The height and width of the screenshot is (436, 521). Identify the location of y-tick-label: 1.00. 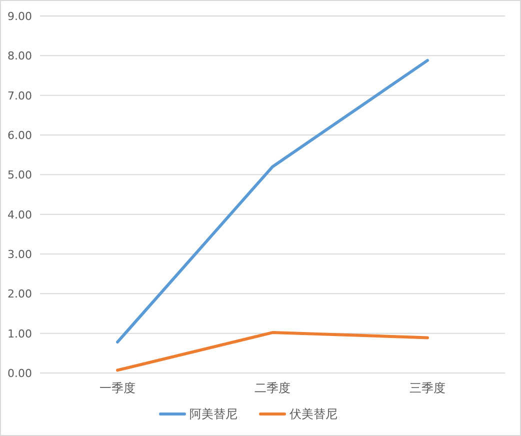
(20, 333).